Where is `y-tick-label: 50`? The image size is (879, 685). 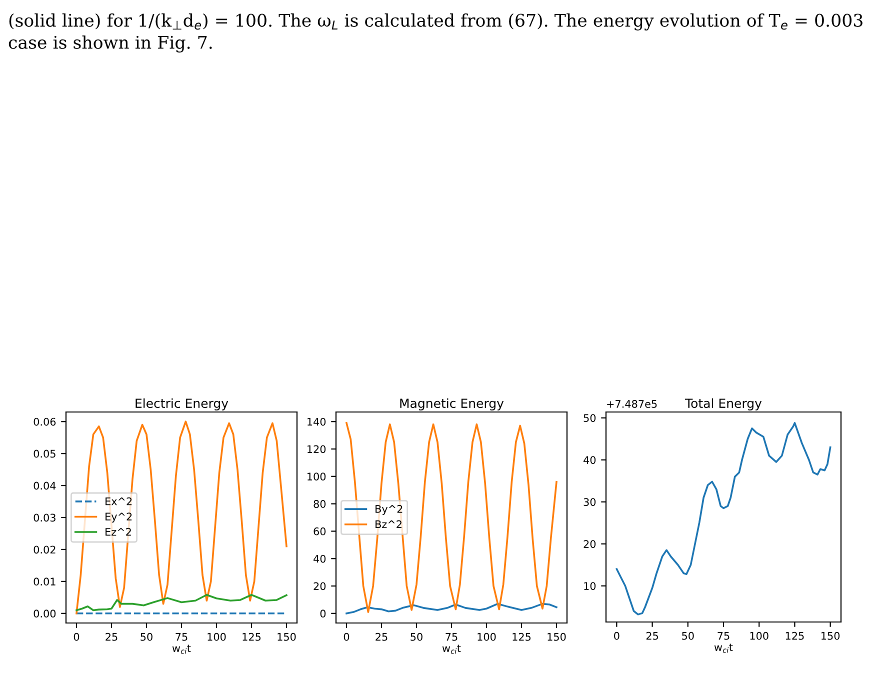 y-tick-label: 50 is located at coordinates (590, 418).